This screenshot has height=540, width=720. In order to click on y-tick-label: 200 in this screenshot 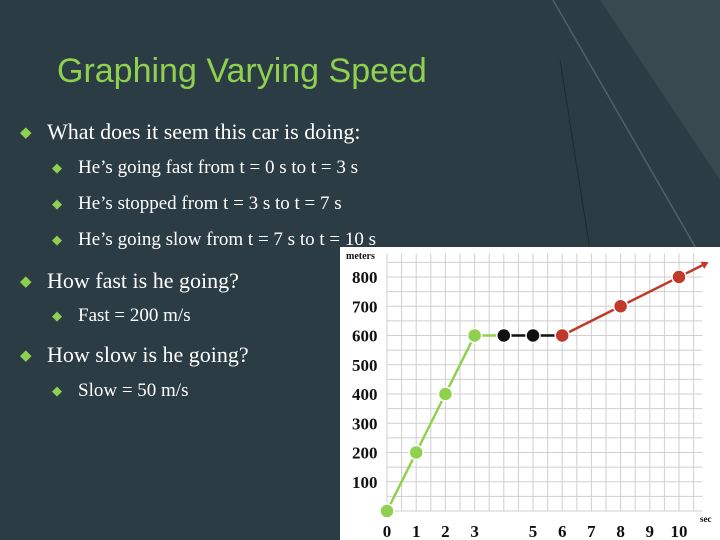, I will do `click(365, 453)`.